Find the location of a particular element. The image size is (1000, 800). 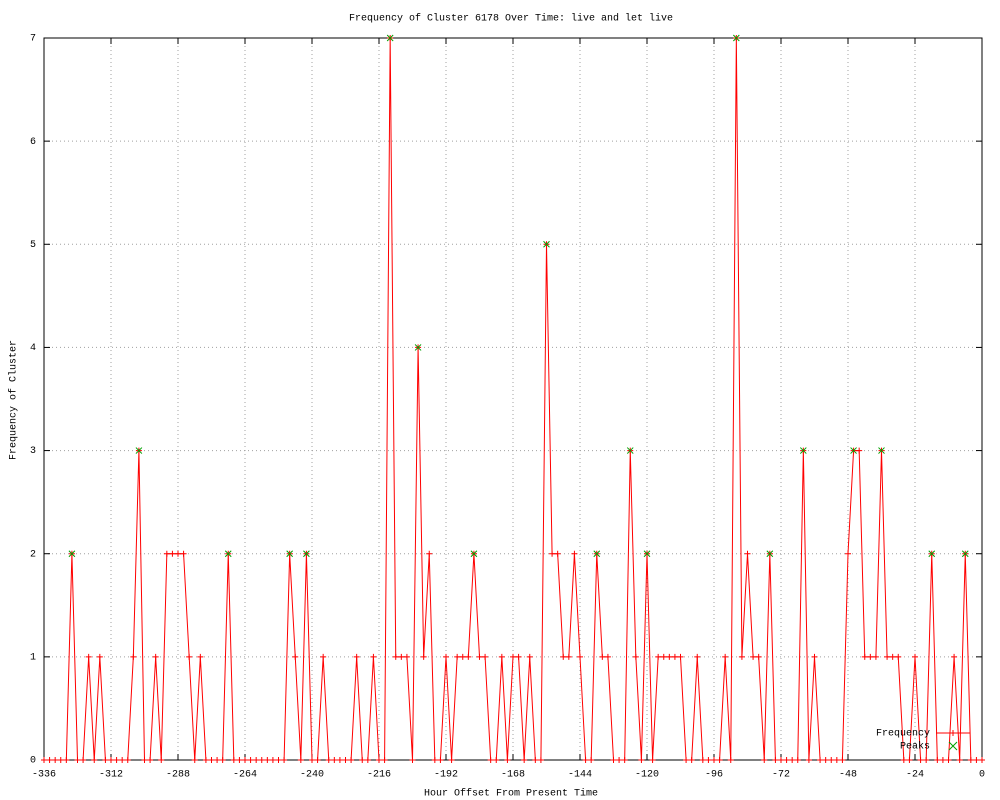

legend-label: Frequency is located at coordinates (903, 734).